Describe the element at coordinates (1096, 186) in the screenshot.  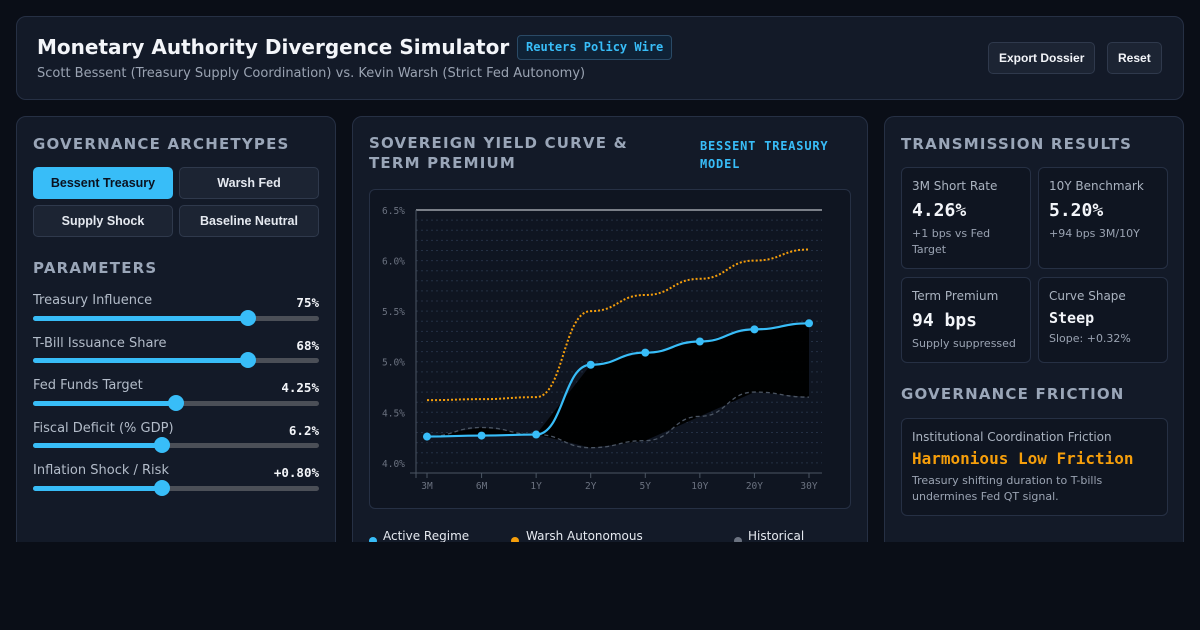
I see `card-label: 10Y Benchmark` at that location.